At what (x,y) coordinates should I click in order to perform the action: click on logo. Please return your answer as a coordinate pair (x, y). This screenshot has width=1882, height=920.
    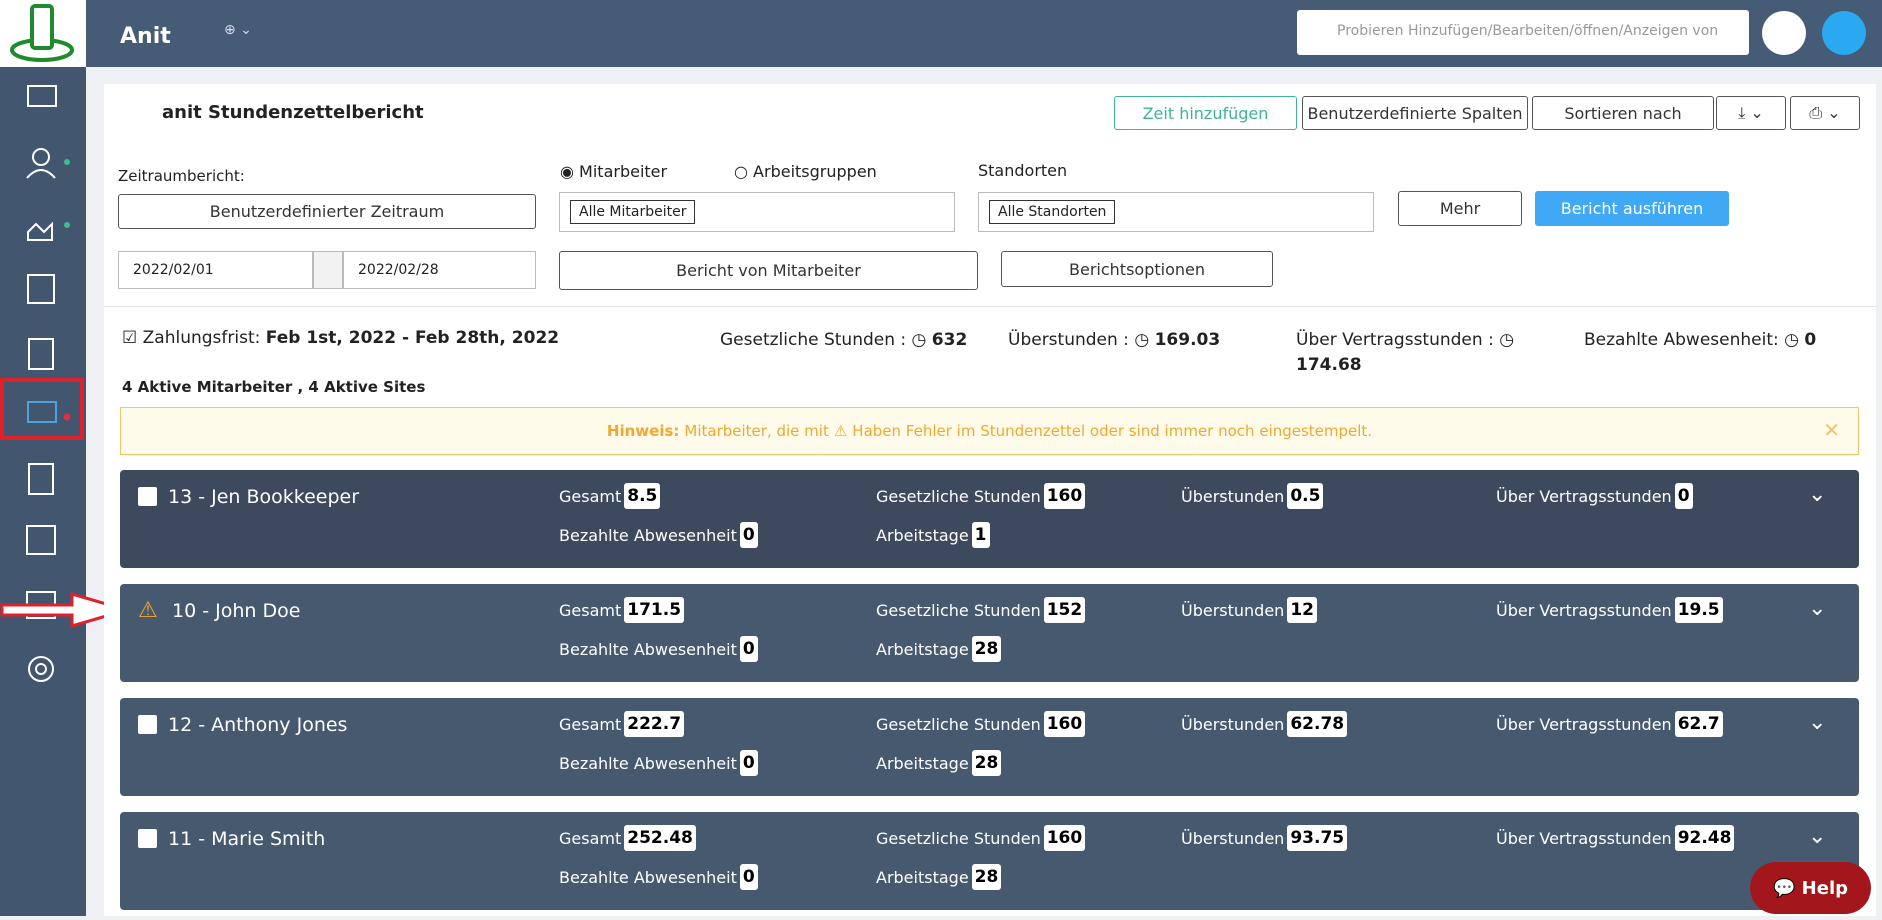
    Looking at the image, I should click on (43, 33).